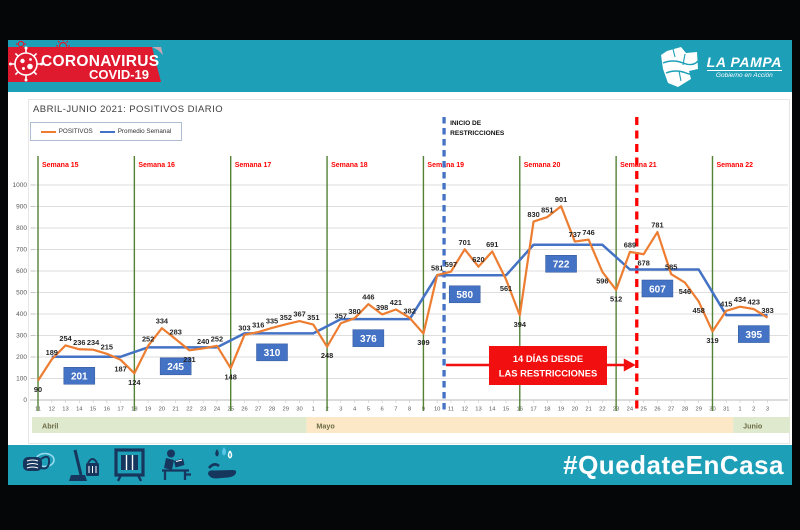  I want to click on virus-icon, so click(26, 64).